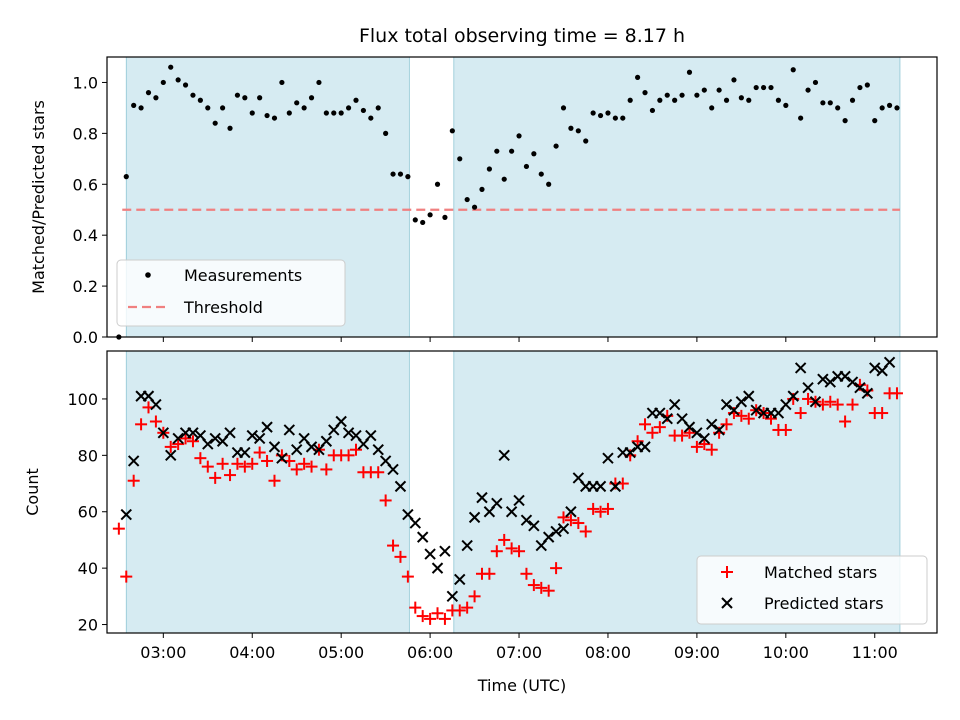  What do you see at coordinates (85, 133) in the screenshot?
I see `top-y-tick-label: 0.8` at bounding box center [85, 133].